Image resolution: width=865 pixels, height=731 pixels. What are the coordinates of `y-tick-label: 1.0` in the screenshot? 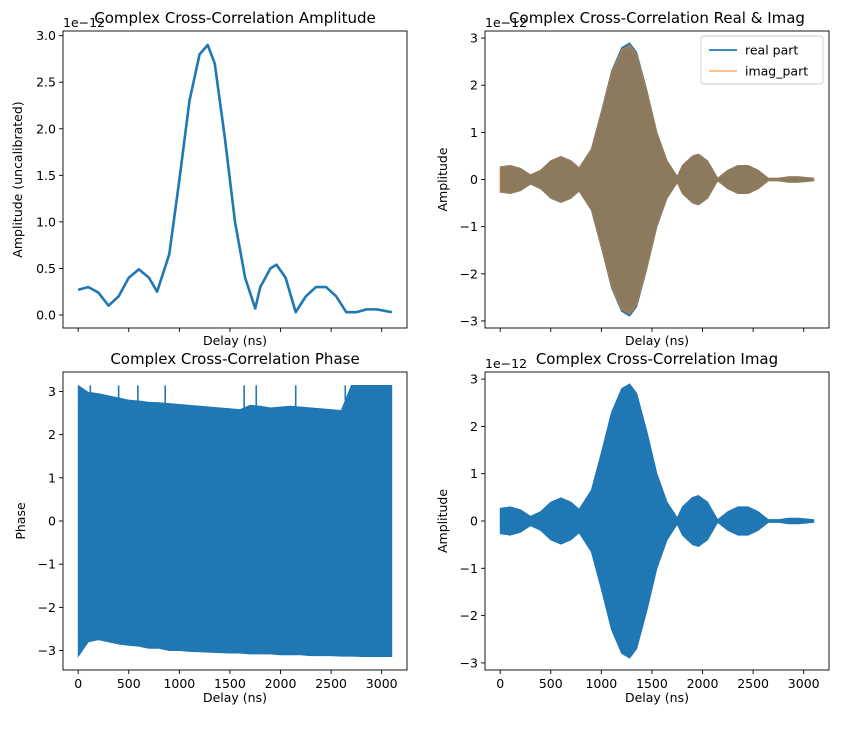 It's located at (46, 221).